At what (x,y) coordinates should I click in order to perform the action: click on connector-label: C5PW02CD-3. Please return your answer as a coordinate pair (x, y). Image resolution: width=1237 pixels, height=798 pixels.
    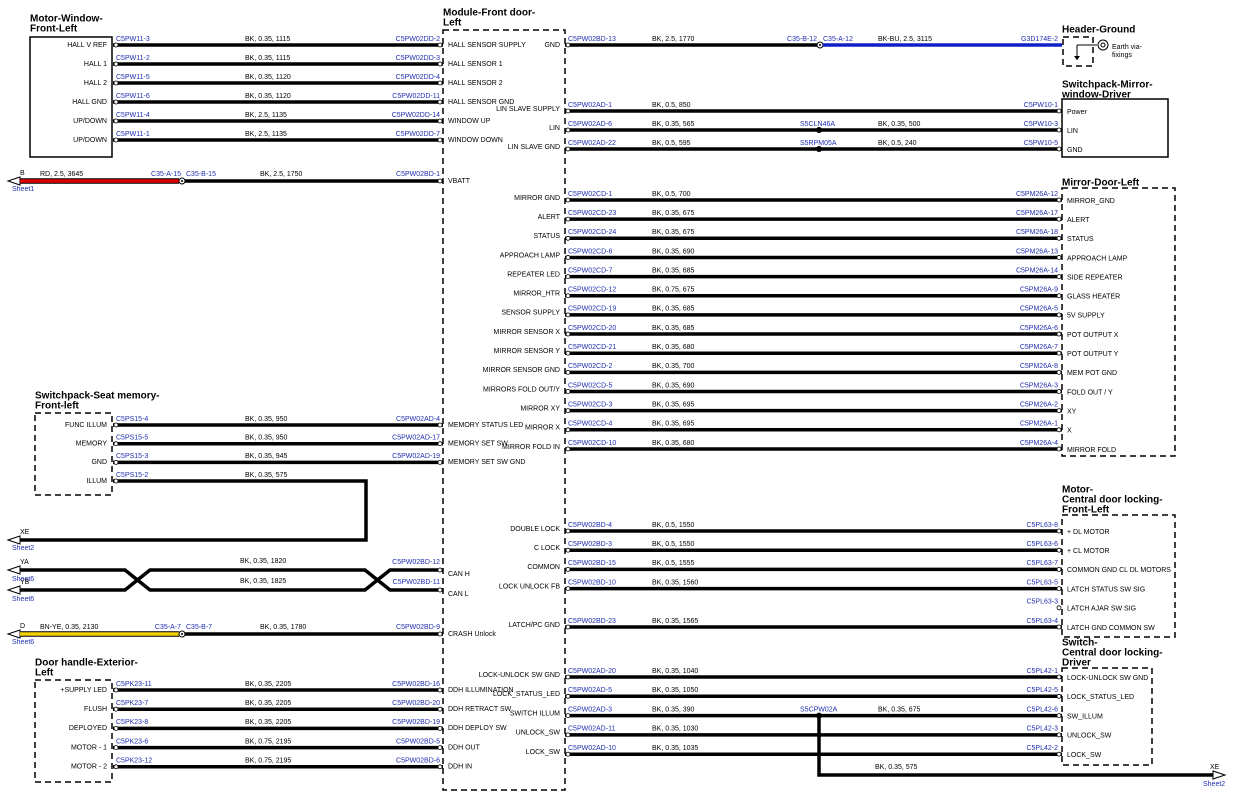
    Looking at the image, I should click on (590, 404).